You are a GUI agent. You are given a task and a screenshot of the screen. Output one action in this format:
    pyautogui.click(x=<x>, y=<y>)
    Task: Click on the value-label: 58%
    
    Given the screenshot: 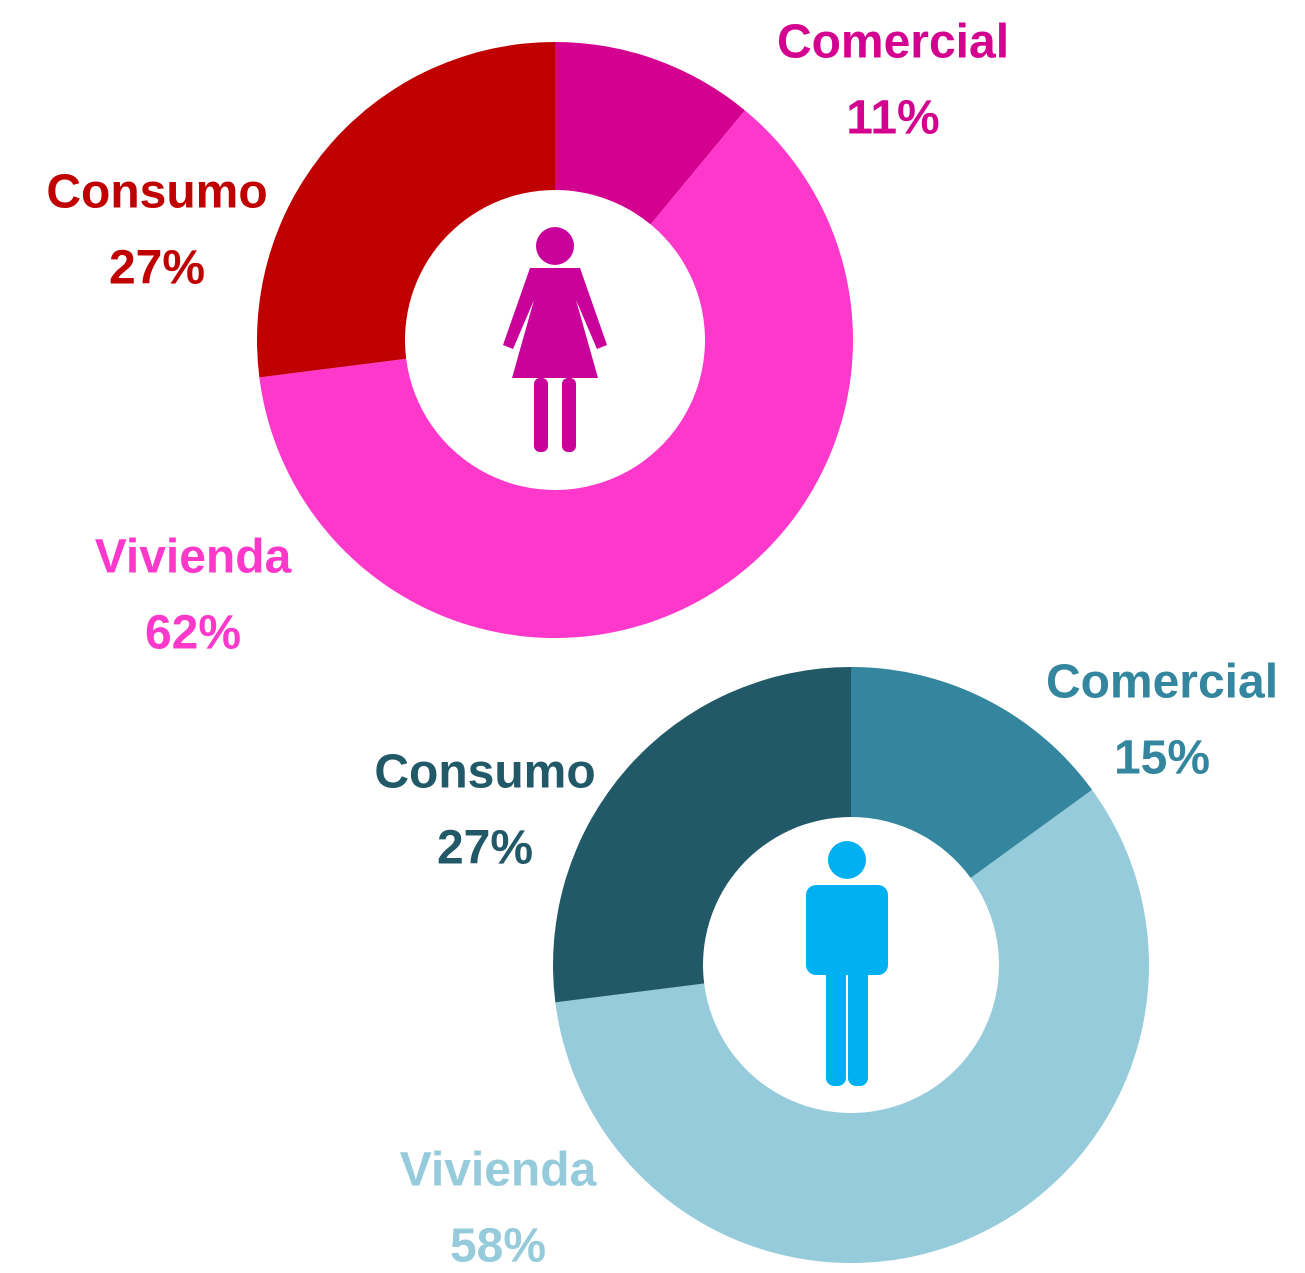 What is the action you would take?
    pyautogui.click(x=498, y=1246)
    